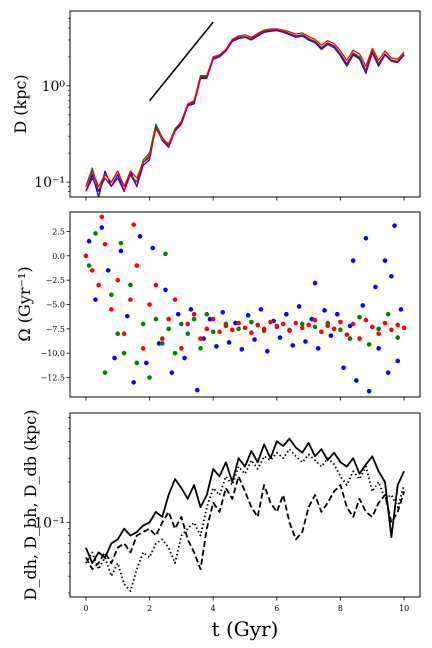  What do you see at coordinates (49, 524) in the screenshot?
I see `y-tick-label: 10⁻¹` at bounding box center [49, 524].